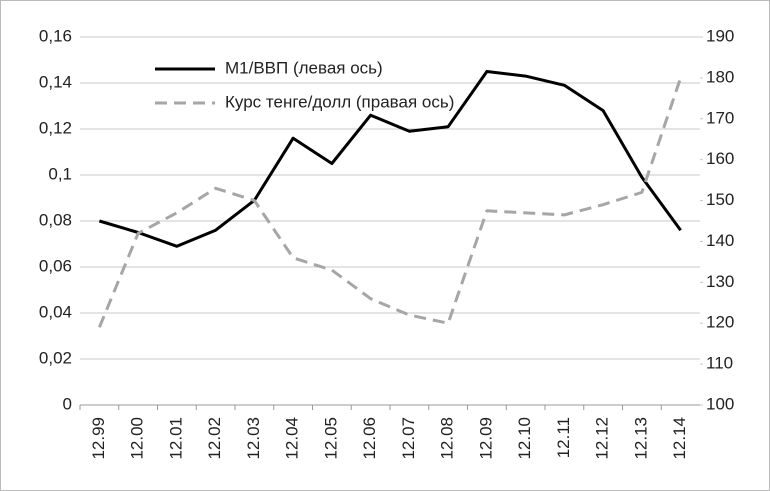  What do you see at coordinates (602, 438) in the screenshot?
I see `x-tick-label: 12.12` at bounding box center [602, 438].